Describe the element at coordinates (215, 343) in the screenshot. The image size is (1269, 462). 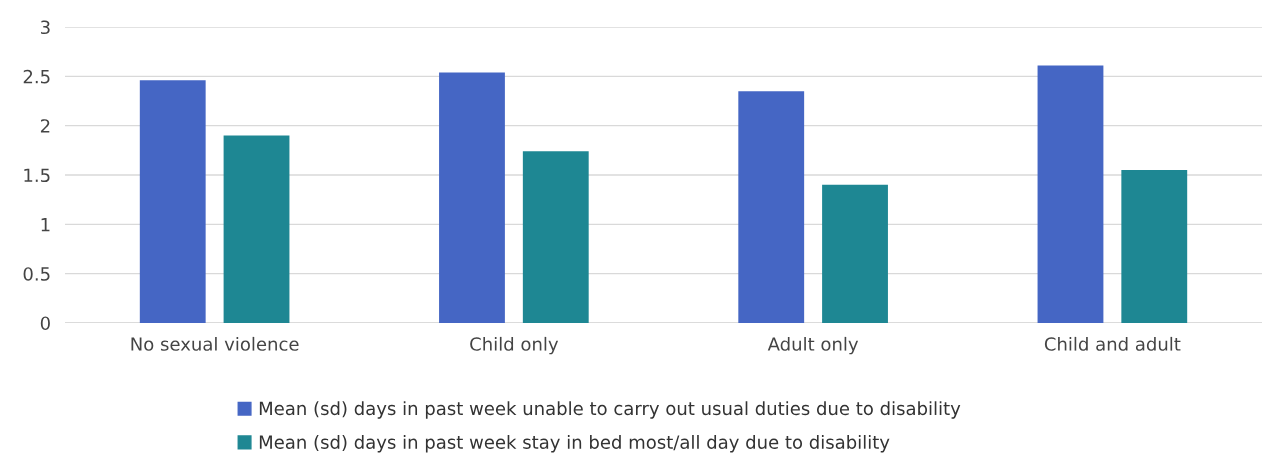
I see `x-tick-label: No sexual violence` at that location.